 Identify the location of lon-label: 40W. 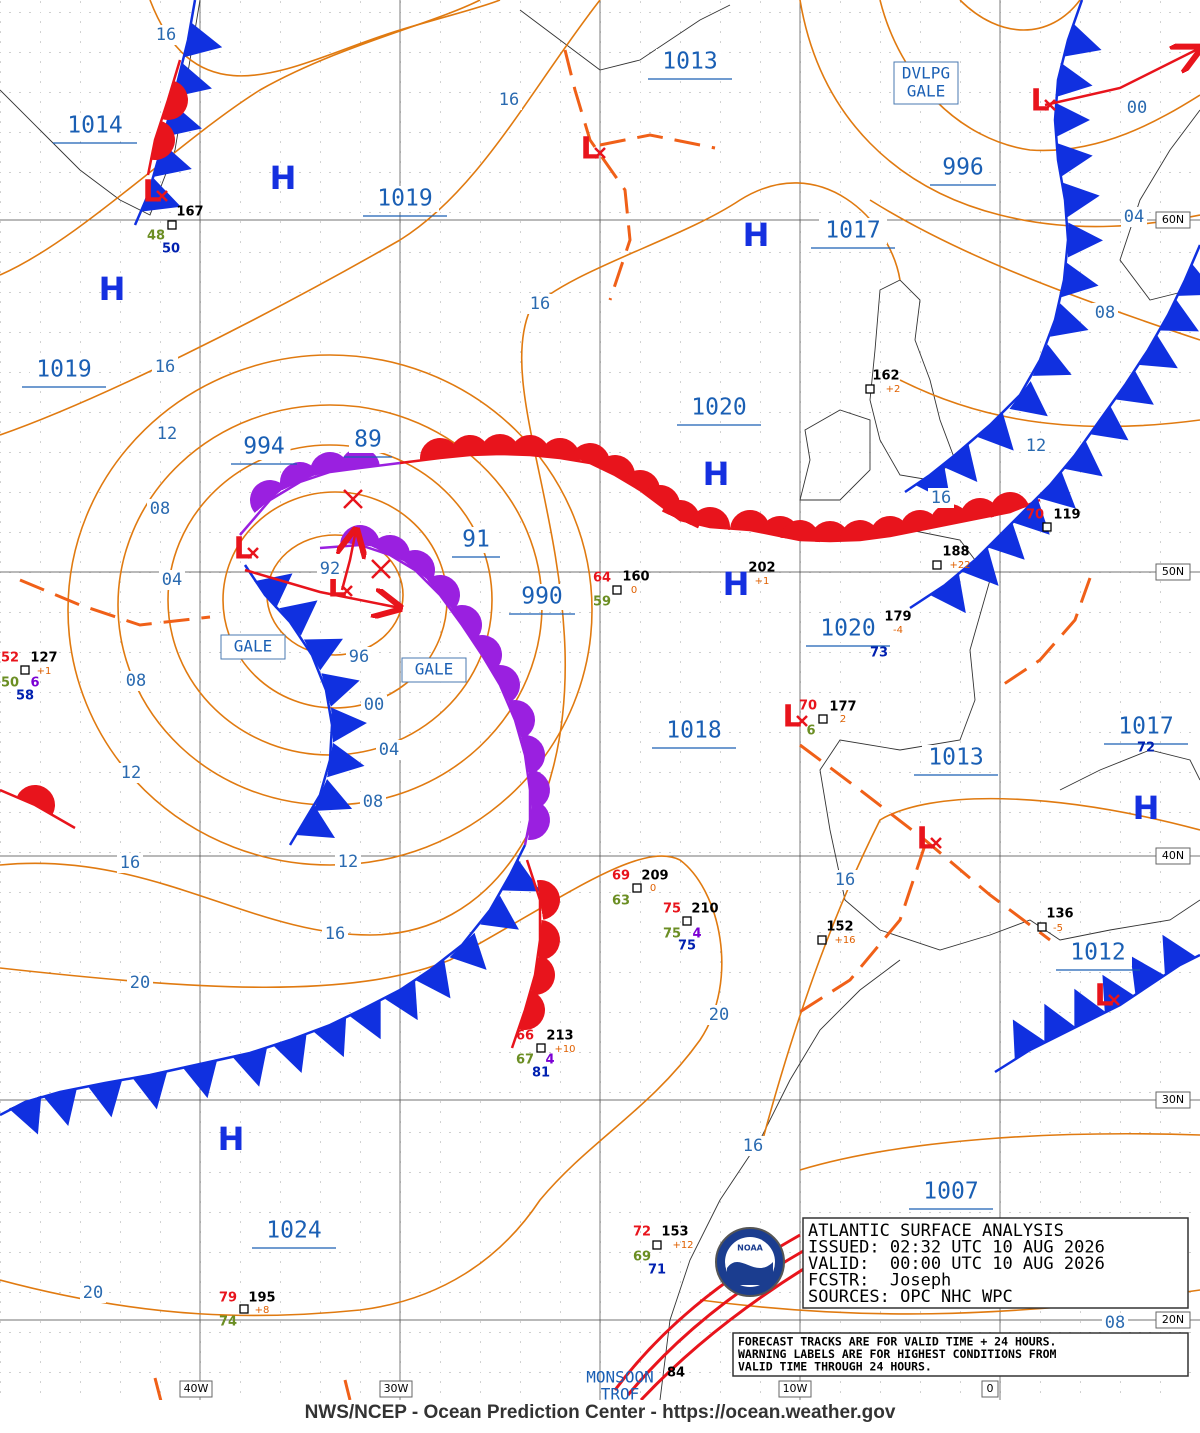
(196, 1388).